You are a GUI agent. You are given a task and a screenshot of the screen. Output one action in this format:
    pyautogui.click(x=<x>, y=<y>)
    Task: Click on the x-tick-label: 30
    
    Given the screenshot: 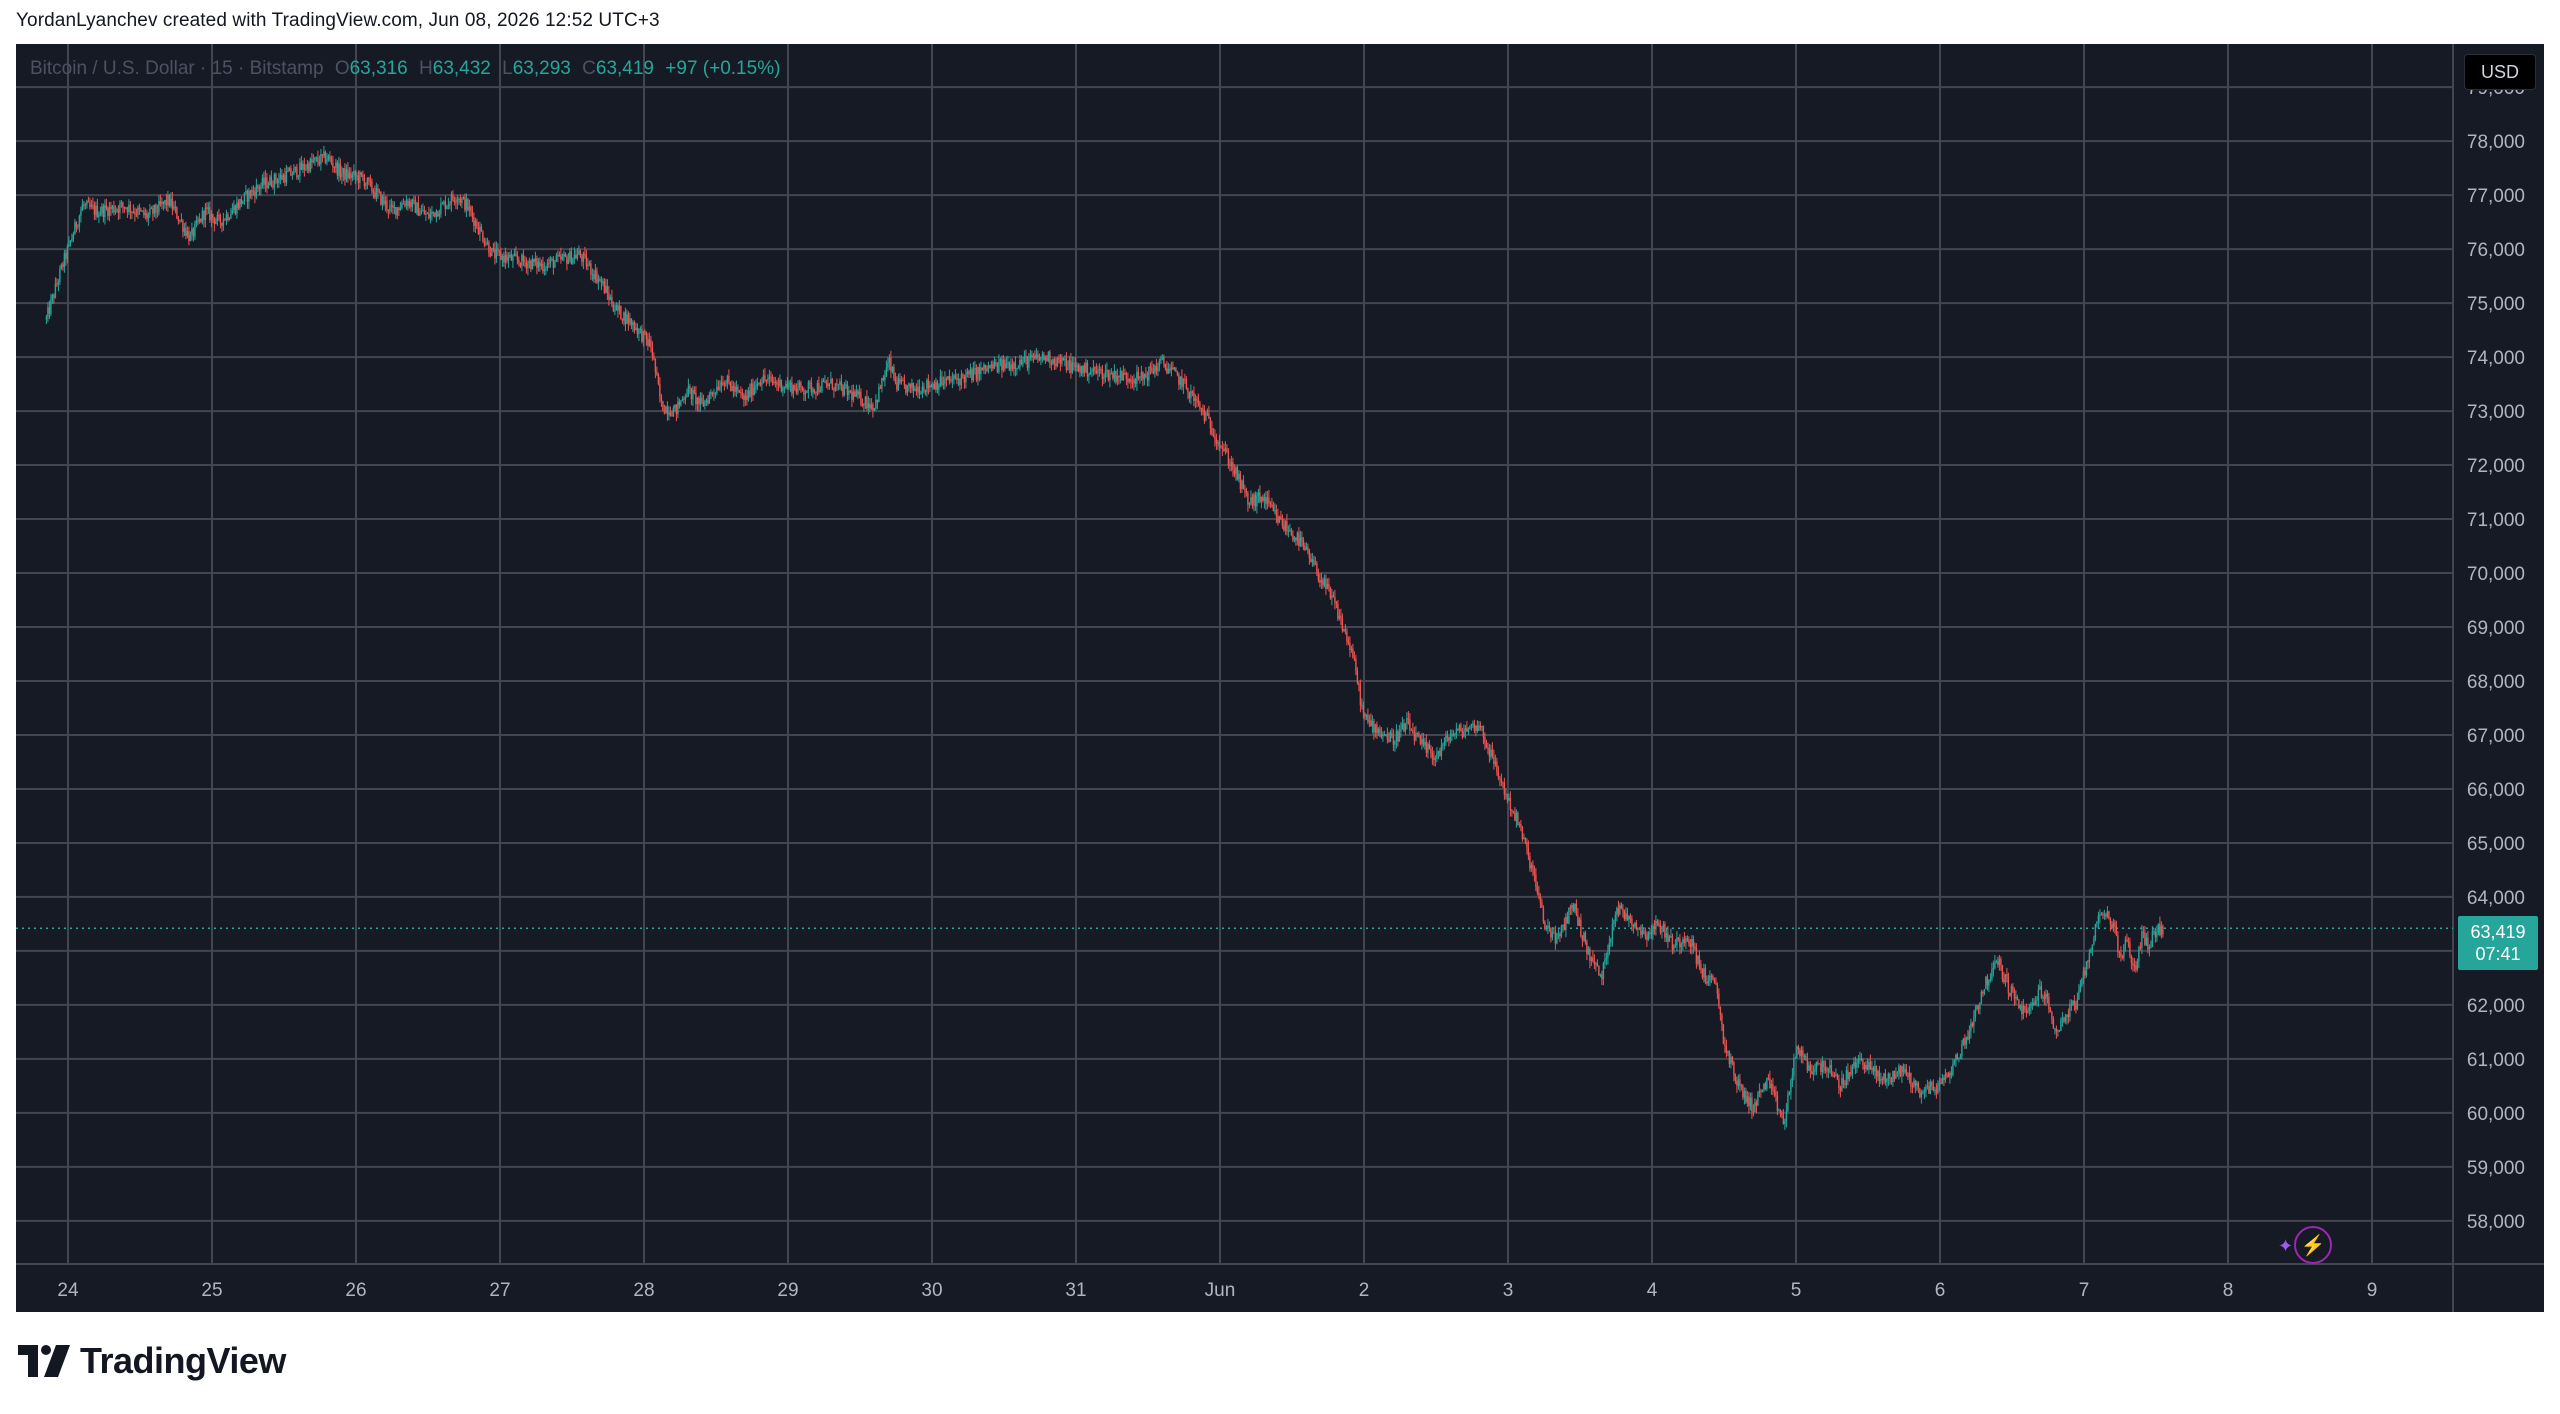 What is the action you would take?
    pyautogui.click(x=931, y=1290)
    